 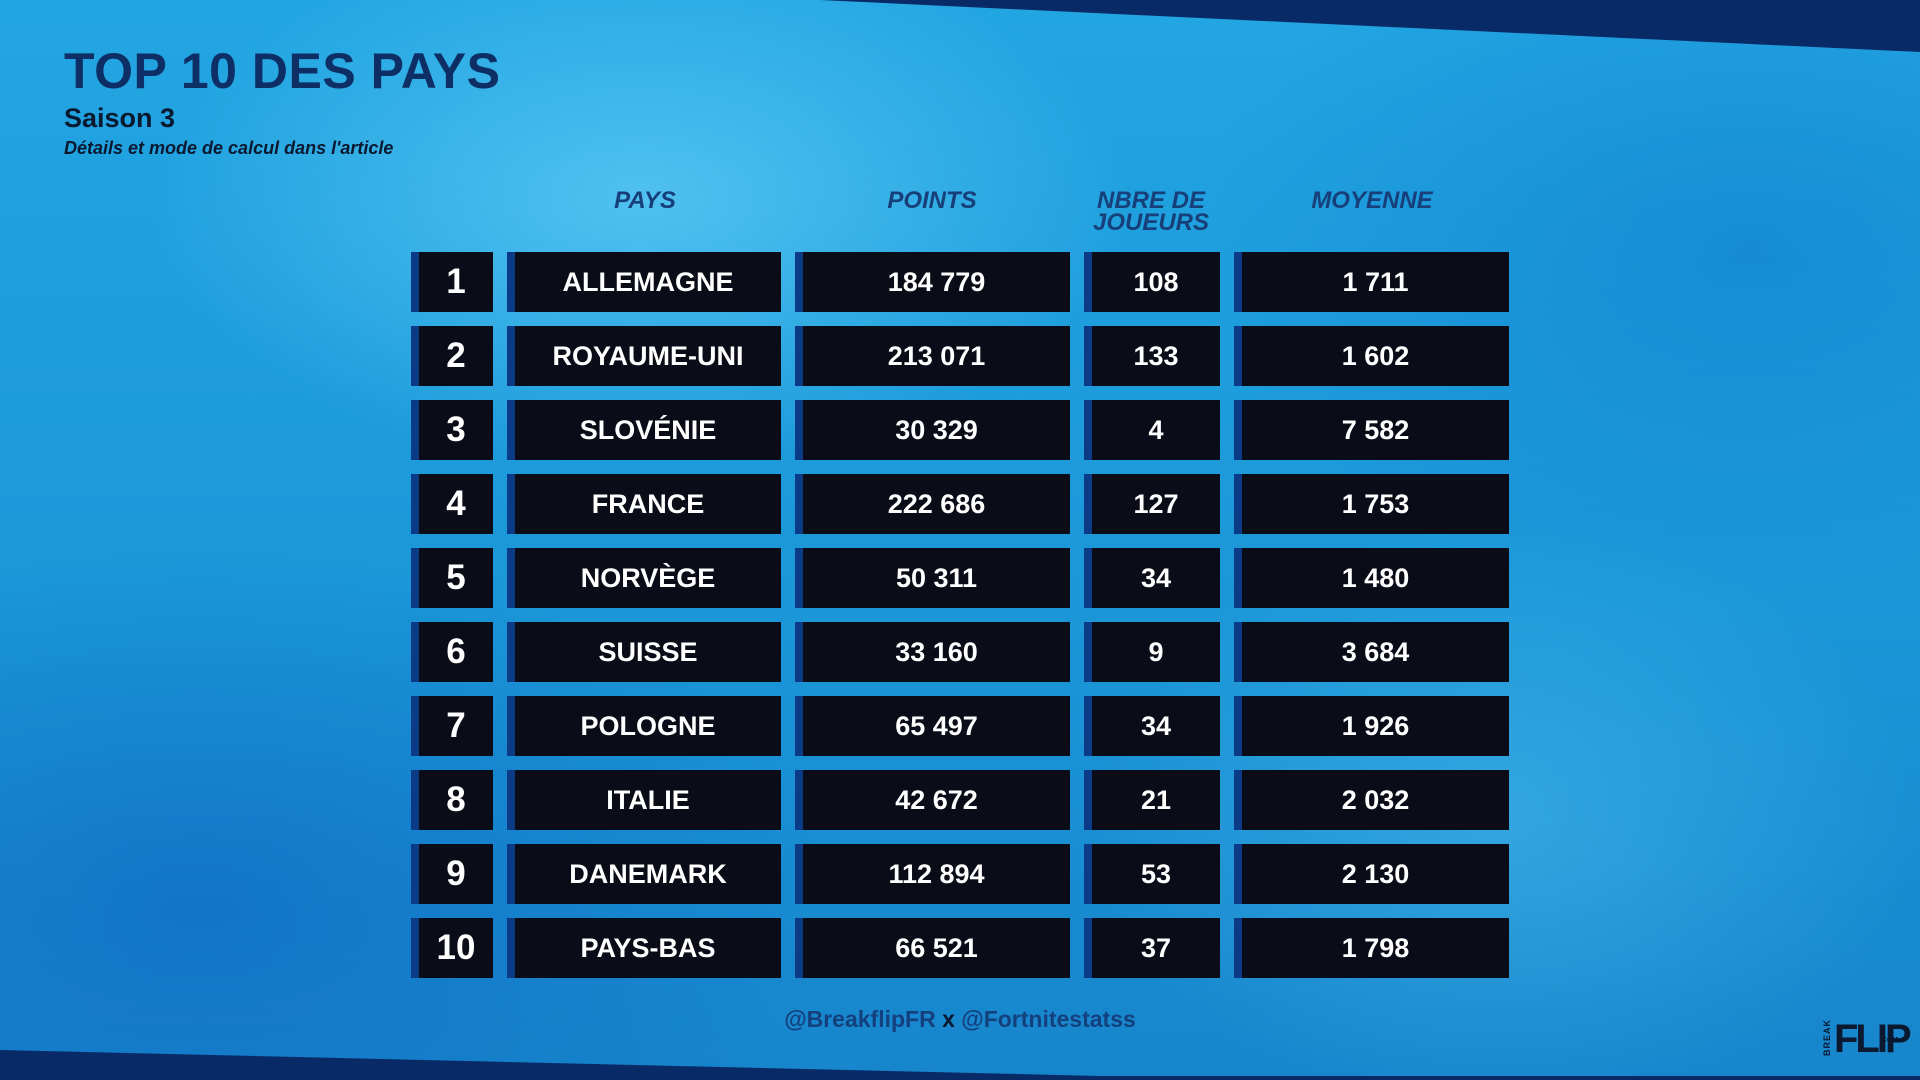 I want to click on players-cell: 21, so click(x=1152, y=800).